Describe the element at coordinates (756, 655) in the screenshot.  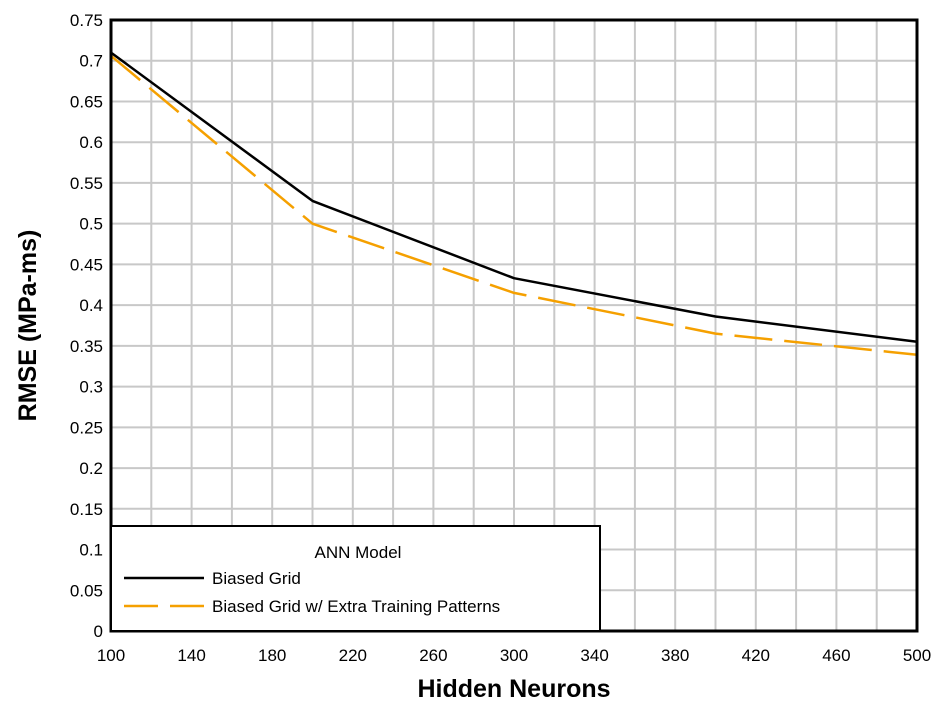
I see `x-tick-label: 420` at that location.